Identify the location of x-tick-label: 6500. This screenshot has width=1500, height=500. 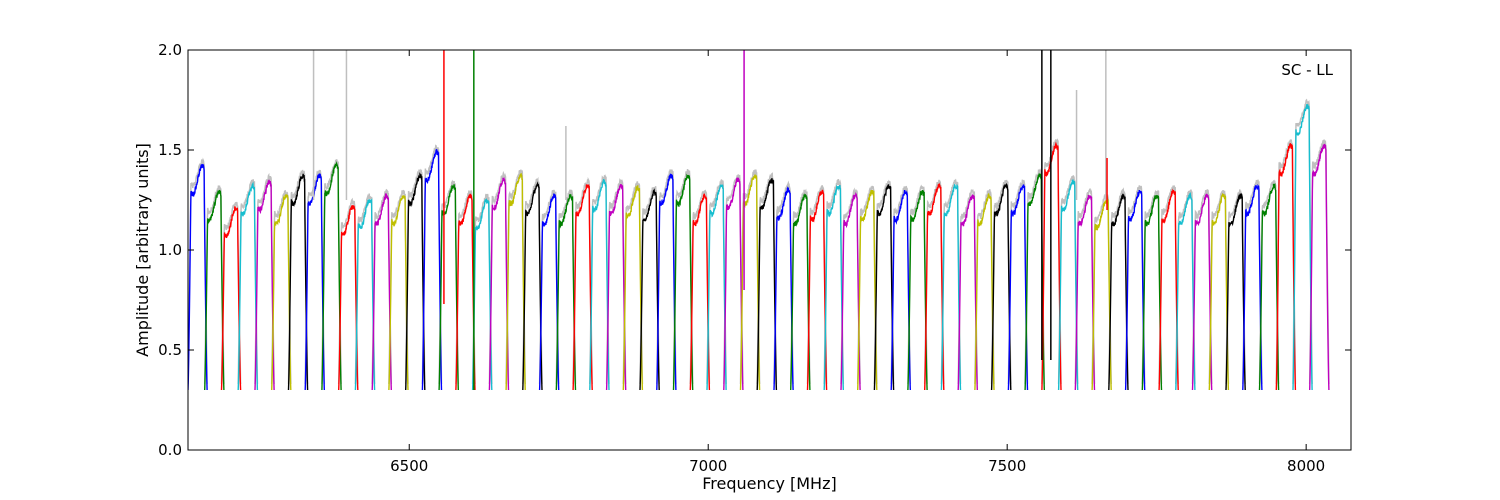
(409, 466).